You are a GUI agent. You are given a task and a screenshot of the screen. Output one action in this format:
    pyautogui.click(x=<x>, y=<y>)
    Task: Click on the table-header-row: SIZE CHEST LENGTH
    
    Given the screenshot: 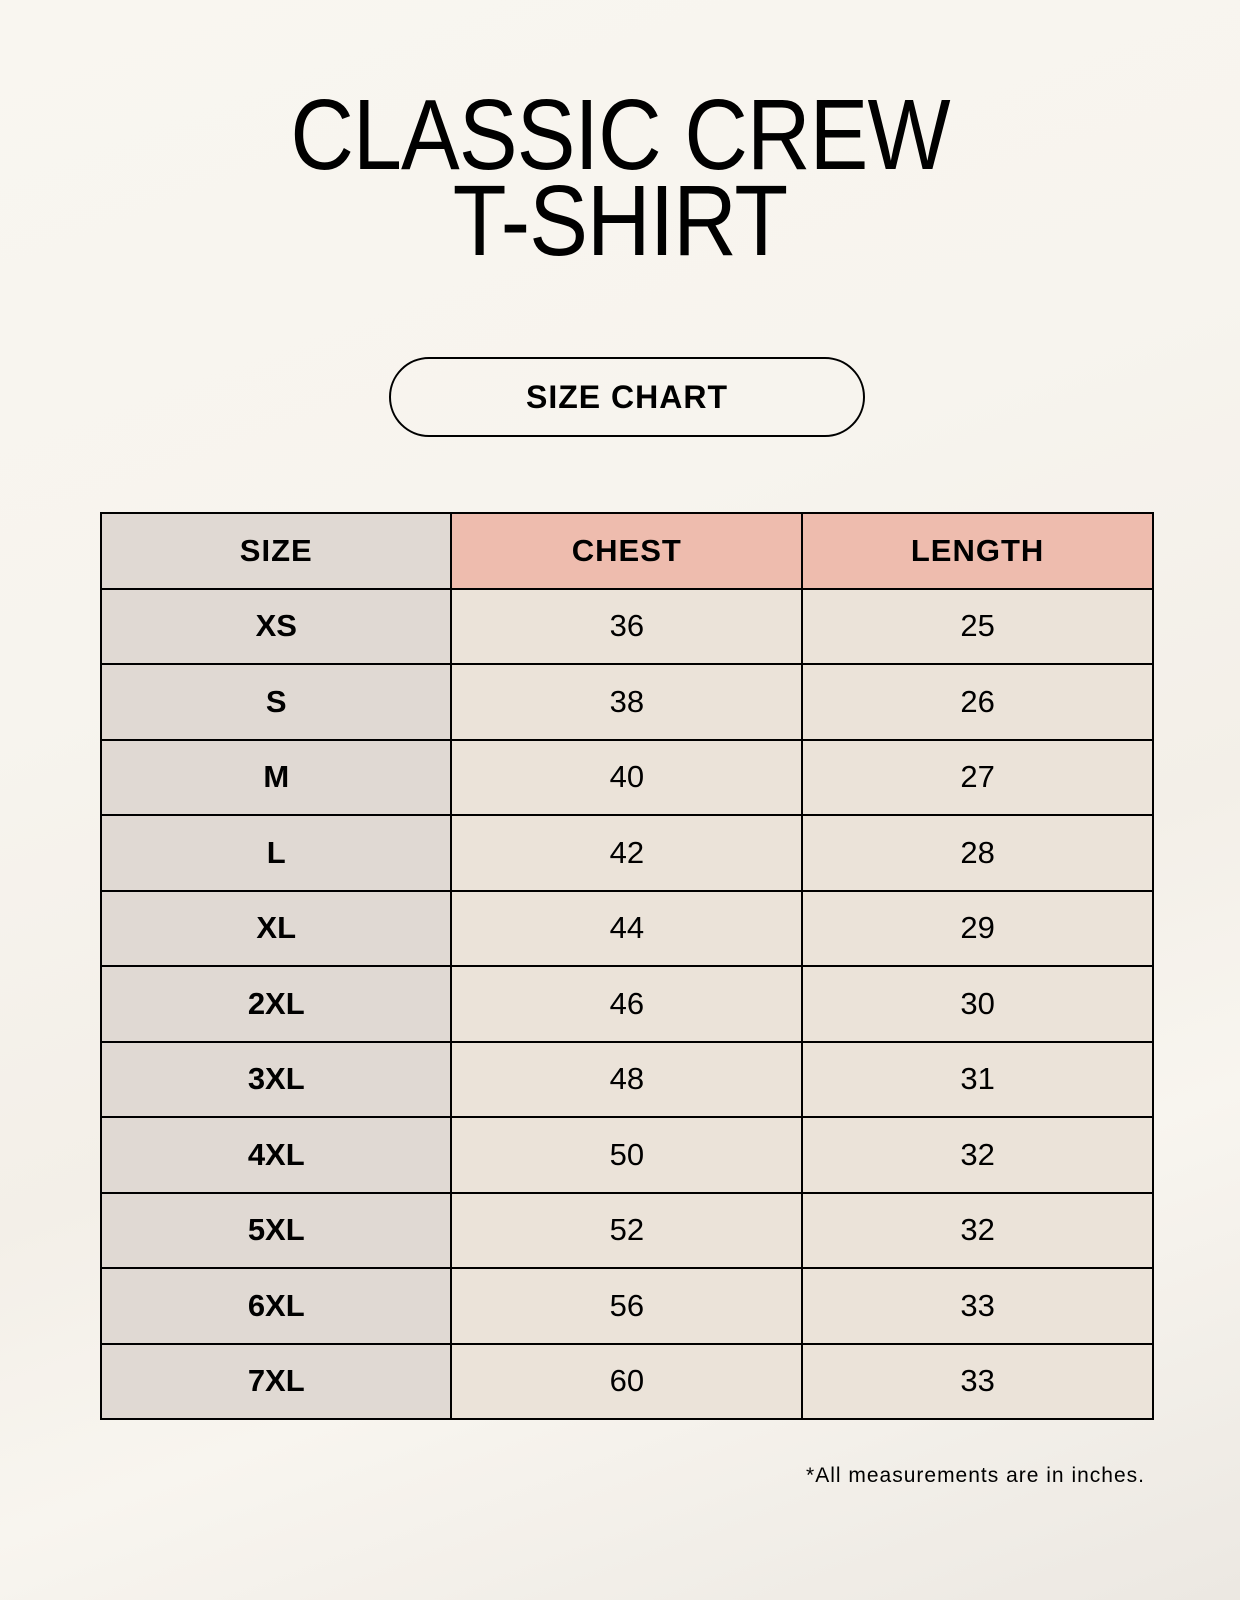 What is the action you would take?
    pyautogui.click(x=626, y=551)
    